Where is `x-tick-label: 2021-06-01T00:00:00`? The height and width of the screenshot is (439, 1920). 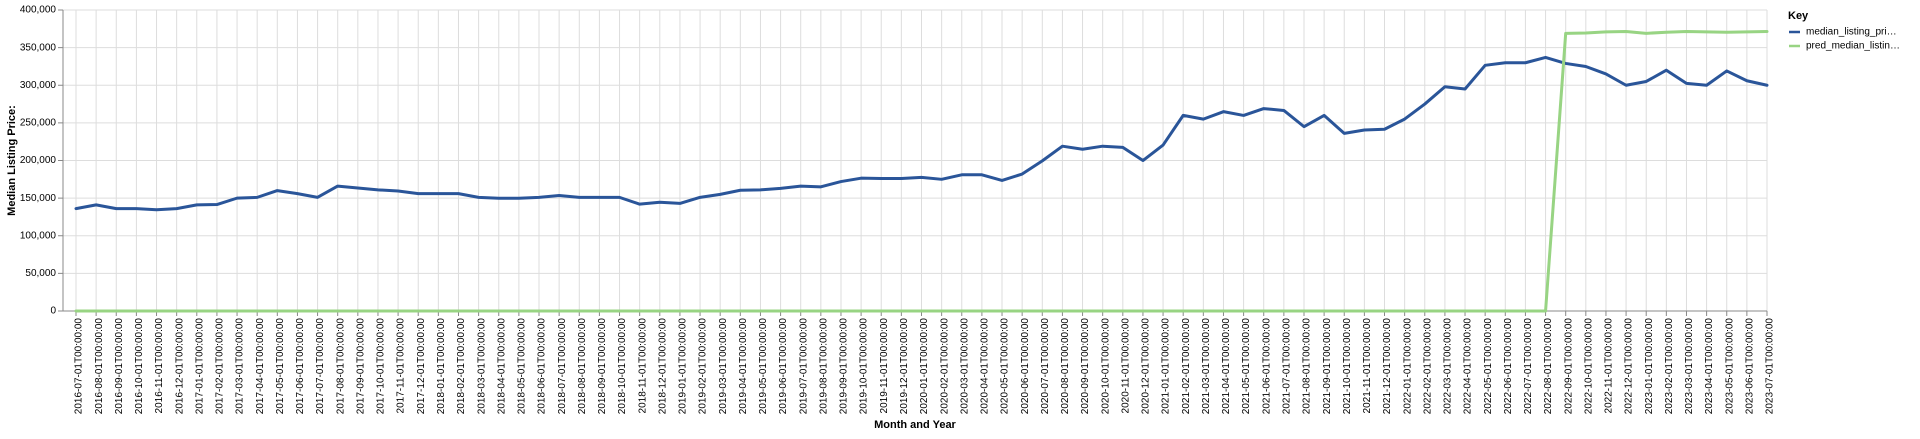 x-tick-label: 2021-06-01T00:00:00 is located at coordinates (1266, 366).